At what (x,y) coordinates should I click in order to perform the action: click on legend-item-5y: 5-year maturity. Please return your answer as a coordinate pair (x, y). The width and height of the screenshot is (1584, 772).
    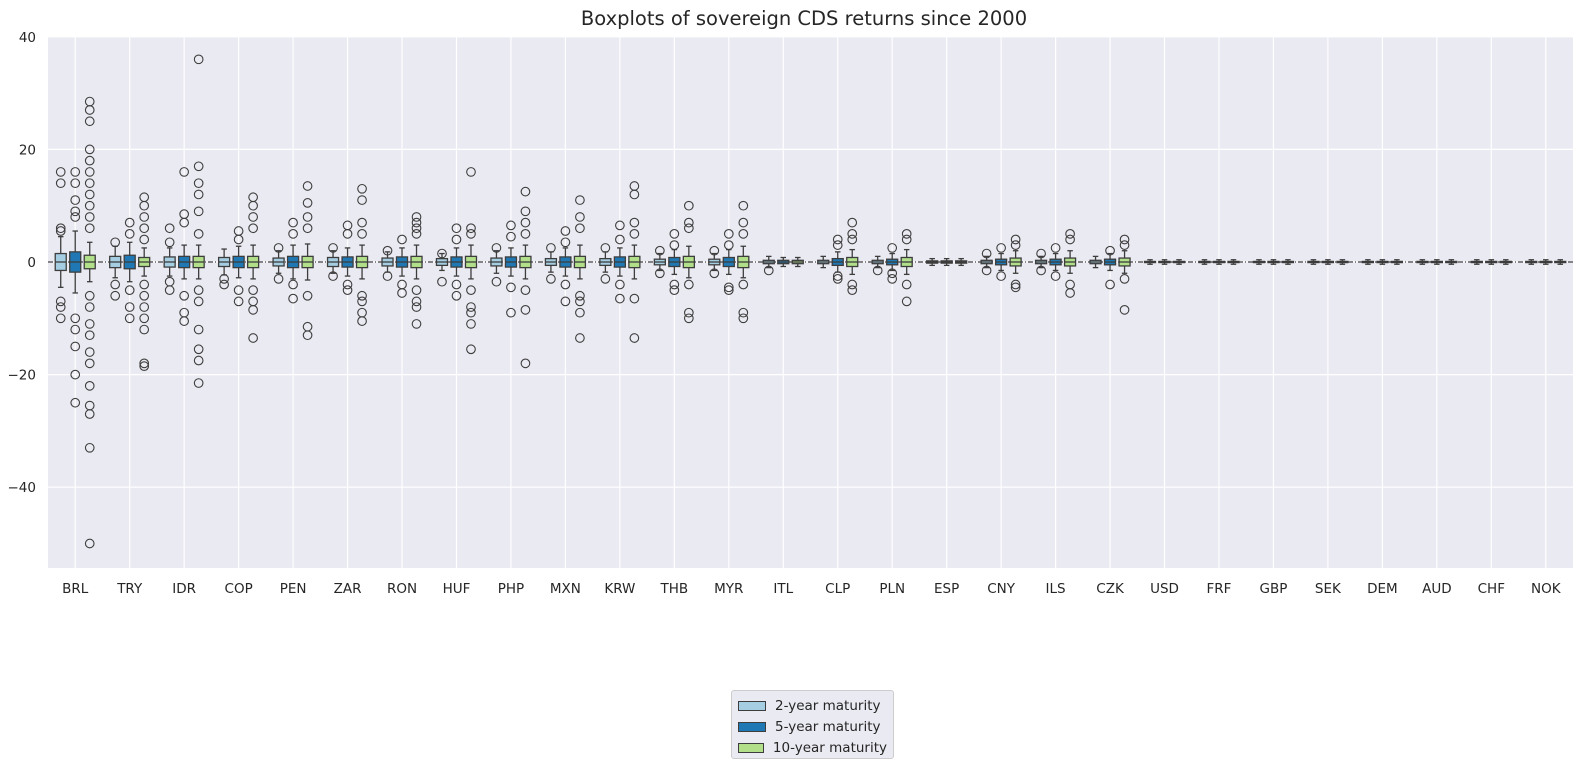
    Looking at the image, I should click on (812, 726).